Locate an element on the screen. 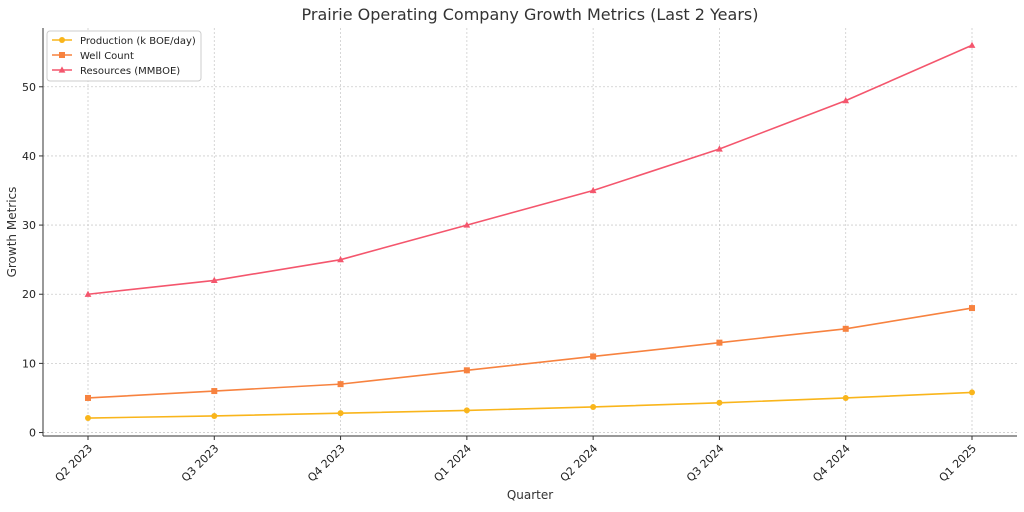 This screenshot has width=1024, height=512. legend-label-resources: Resources (MMBOE) is located at coordinates (130, 71).